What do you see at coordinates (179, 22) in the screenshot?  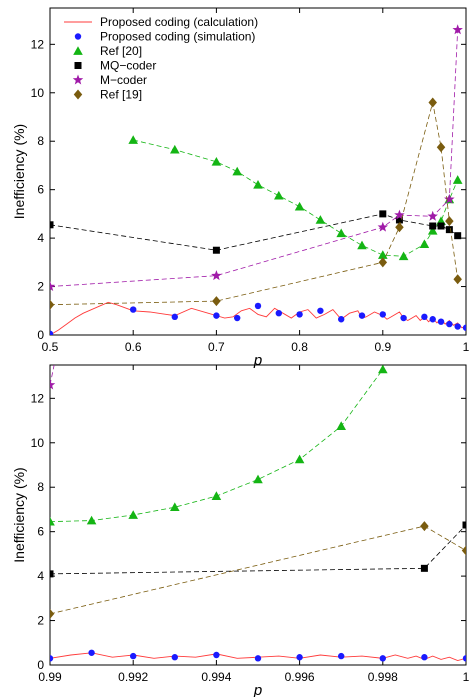 I see `legend-label-proposed-coding-calculation: Proposed coding (calculation)` at bounding box center [179, 22].